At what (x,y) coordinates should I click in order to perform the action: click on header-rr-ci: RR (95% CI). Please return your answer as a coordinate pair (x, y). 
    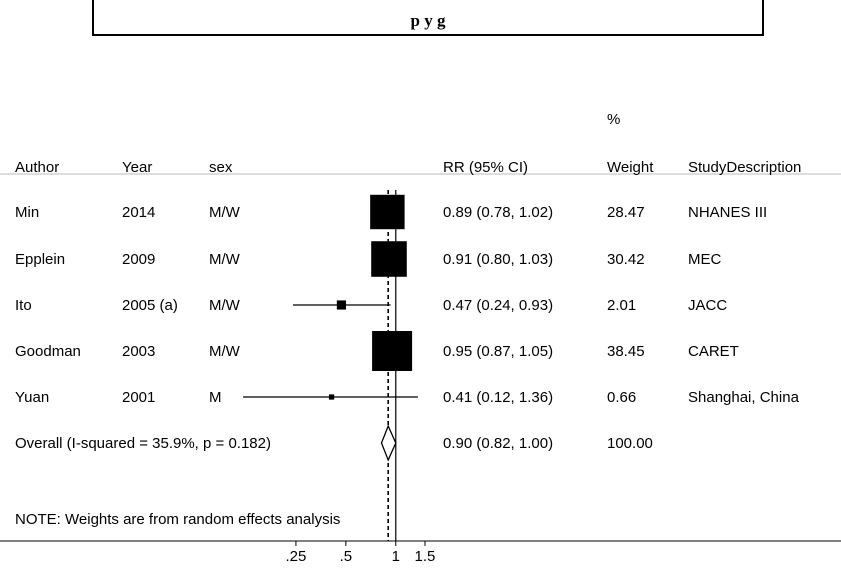
    Looking at the image, I should click on (485, 167).